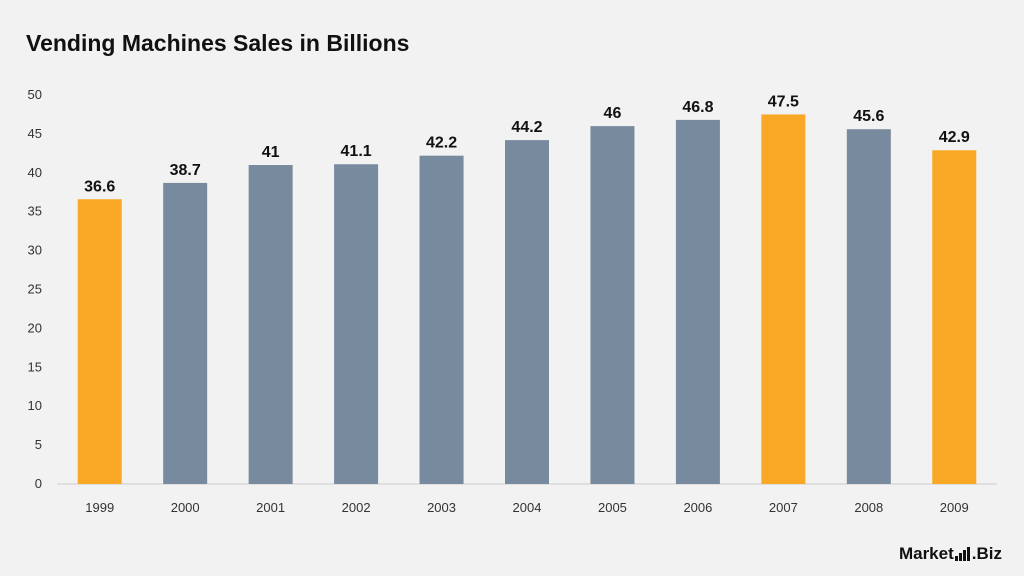  What do you see at coordinates (962, 554) in the screenshot?
I see `logo-bars-icon` at bounding box center [962, 554].